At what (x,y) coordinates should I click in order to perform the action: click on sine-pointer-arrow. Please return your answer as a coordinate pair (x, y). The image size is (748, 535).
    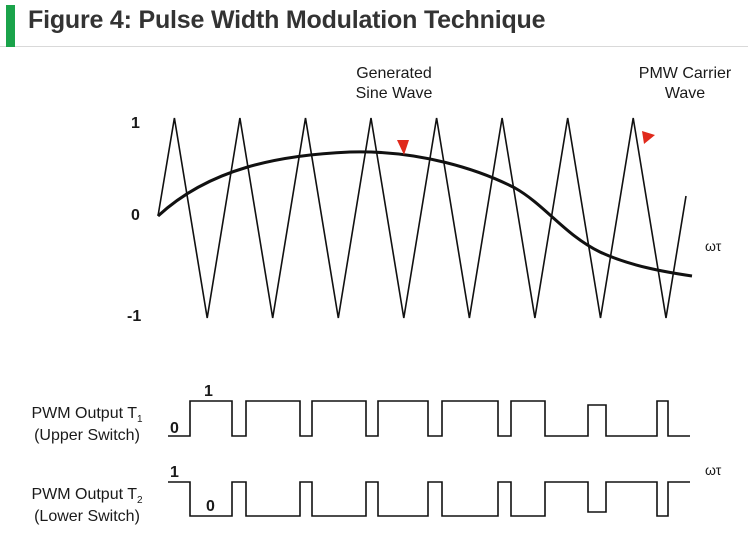
    Looking at the image, I should click on (403, 147).